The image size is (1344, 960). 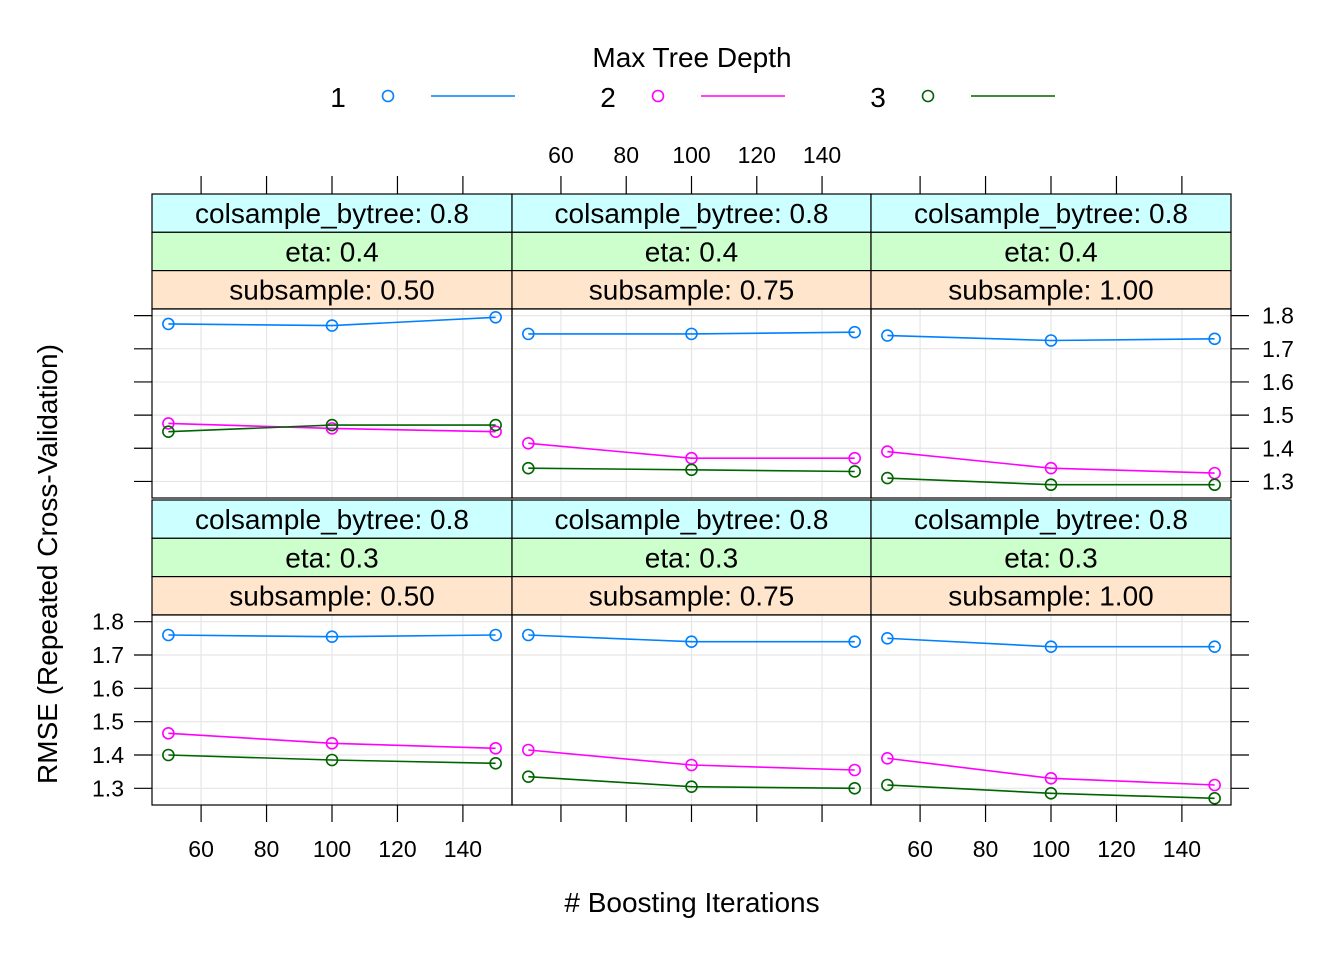 I want to click on x-tick-label-bottom: 100, so click(x=332, y=849).